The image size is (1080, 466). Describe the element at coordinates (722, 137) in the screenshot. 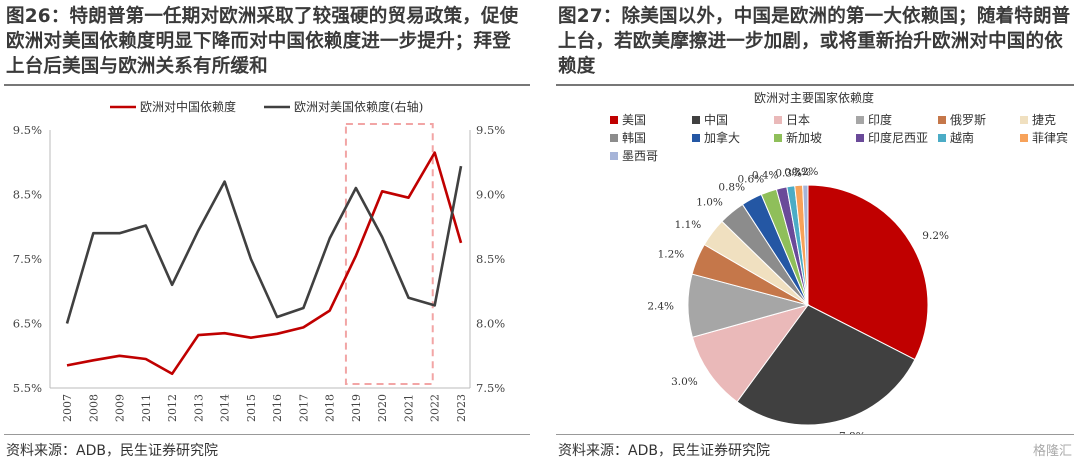

I see `legend-label: 加拿大` at that location.